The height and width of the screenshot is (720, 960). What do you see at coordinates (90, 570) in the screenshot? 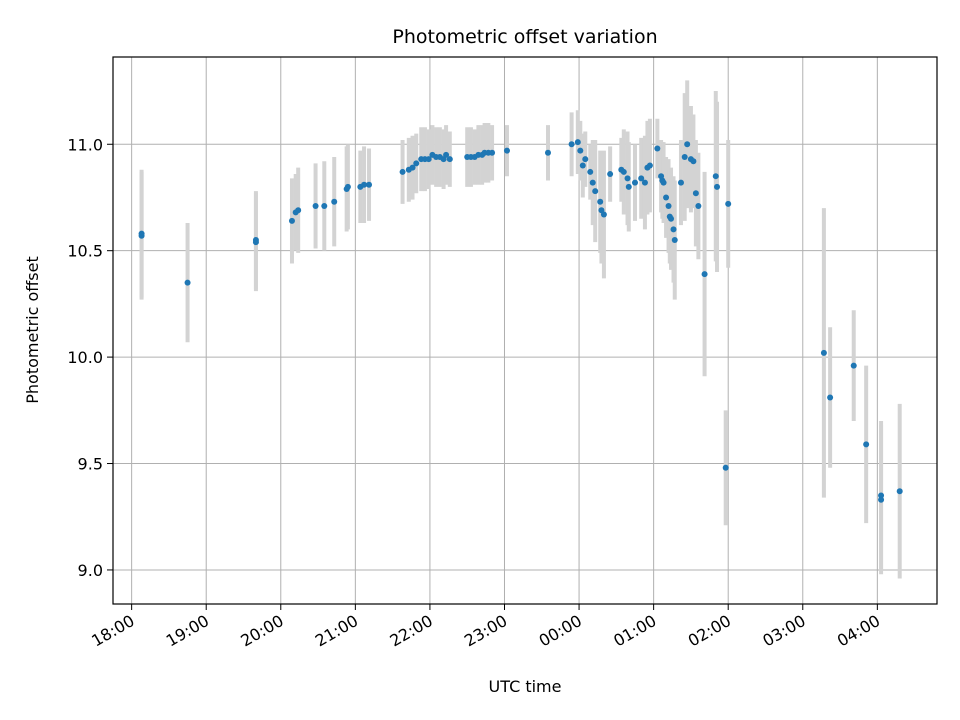
I see `y-tick-label: 9.0` at bounding box center [90, 570].